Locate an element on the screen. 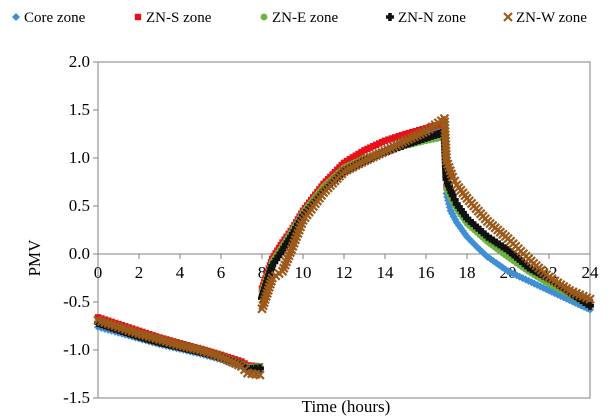 The height and width of the screenshot is (417, 609). legend-item: ZN-E zone is located at coordinates (299, 18).